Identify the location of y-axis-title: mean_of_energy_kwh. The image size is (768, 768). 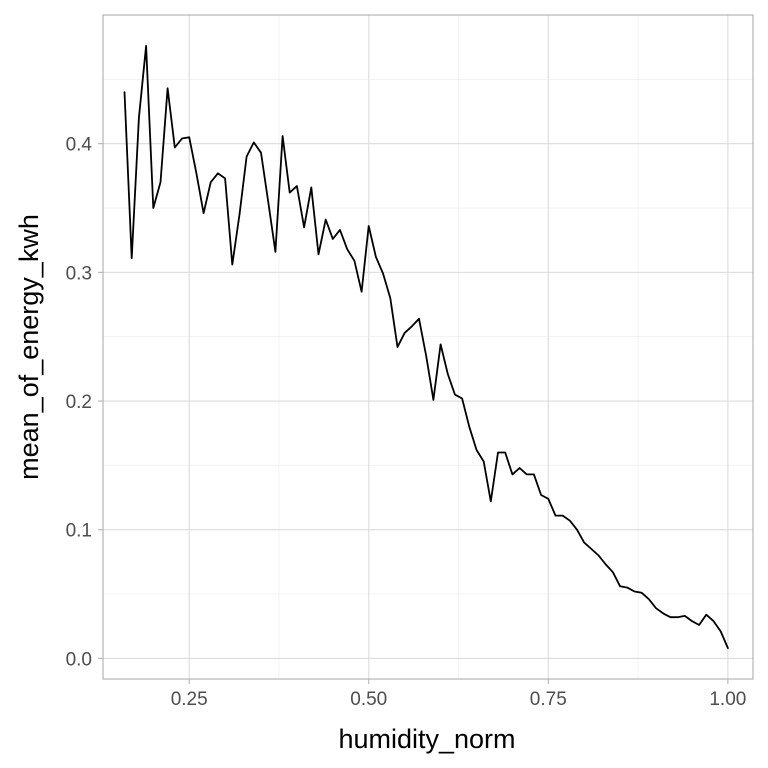
(29, 347).